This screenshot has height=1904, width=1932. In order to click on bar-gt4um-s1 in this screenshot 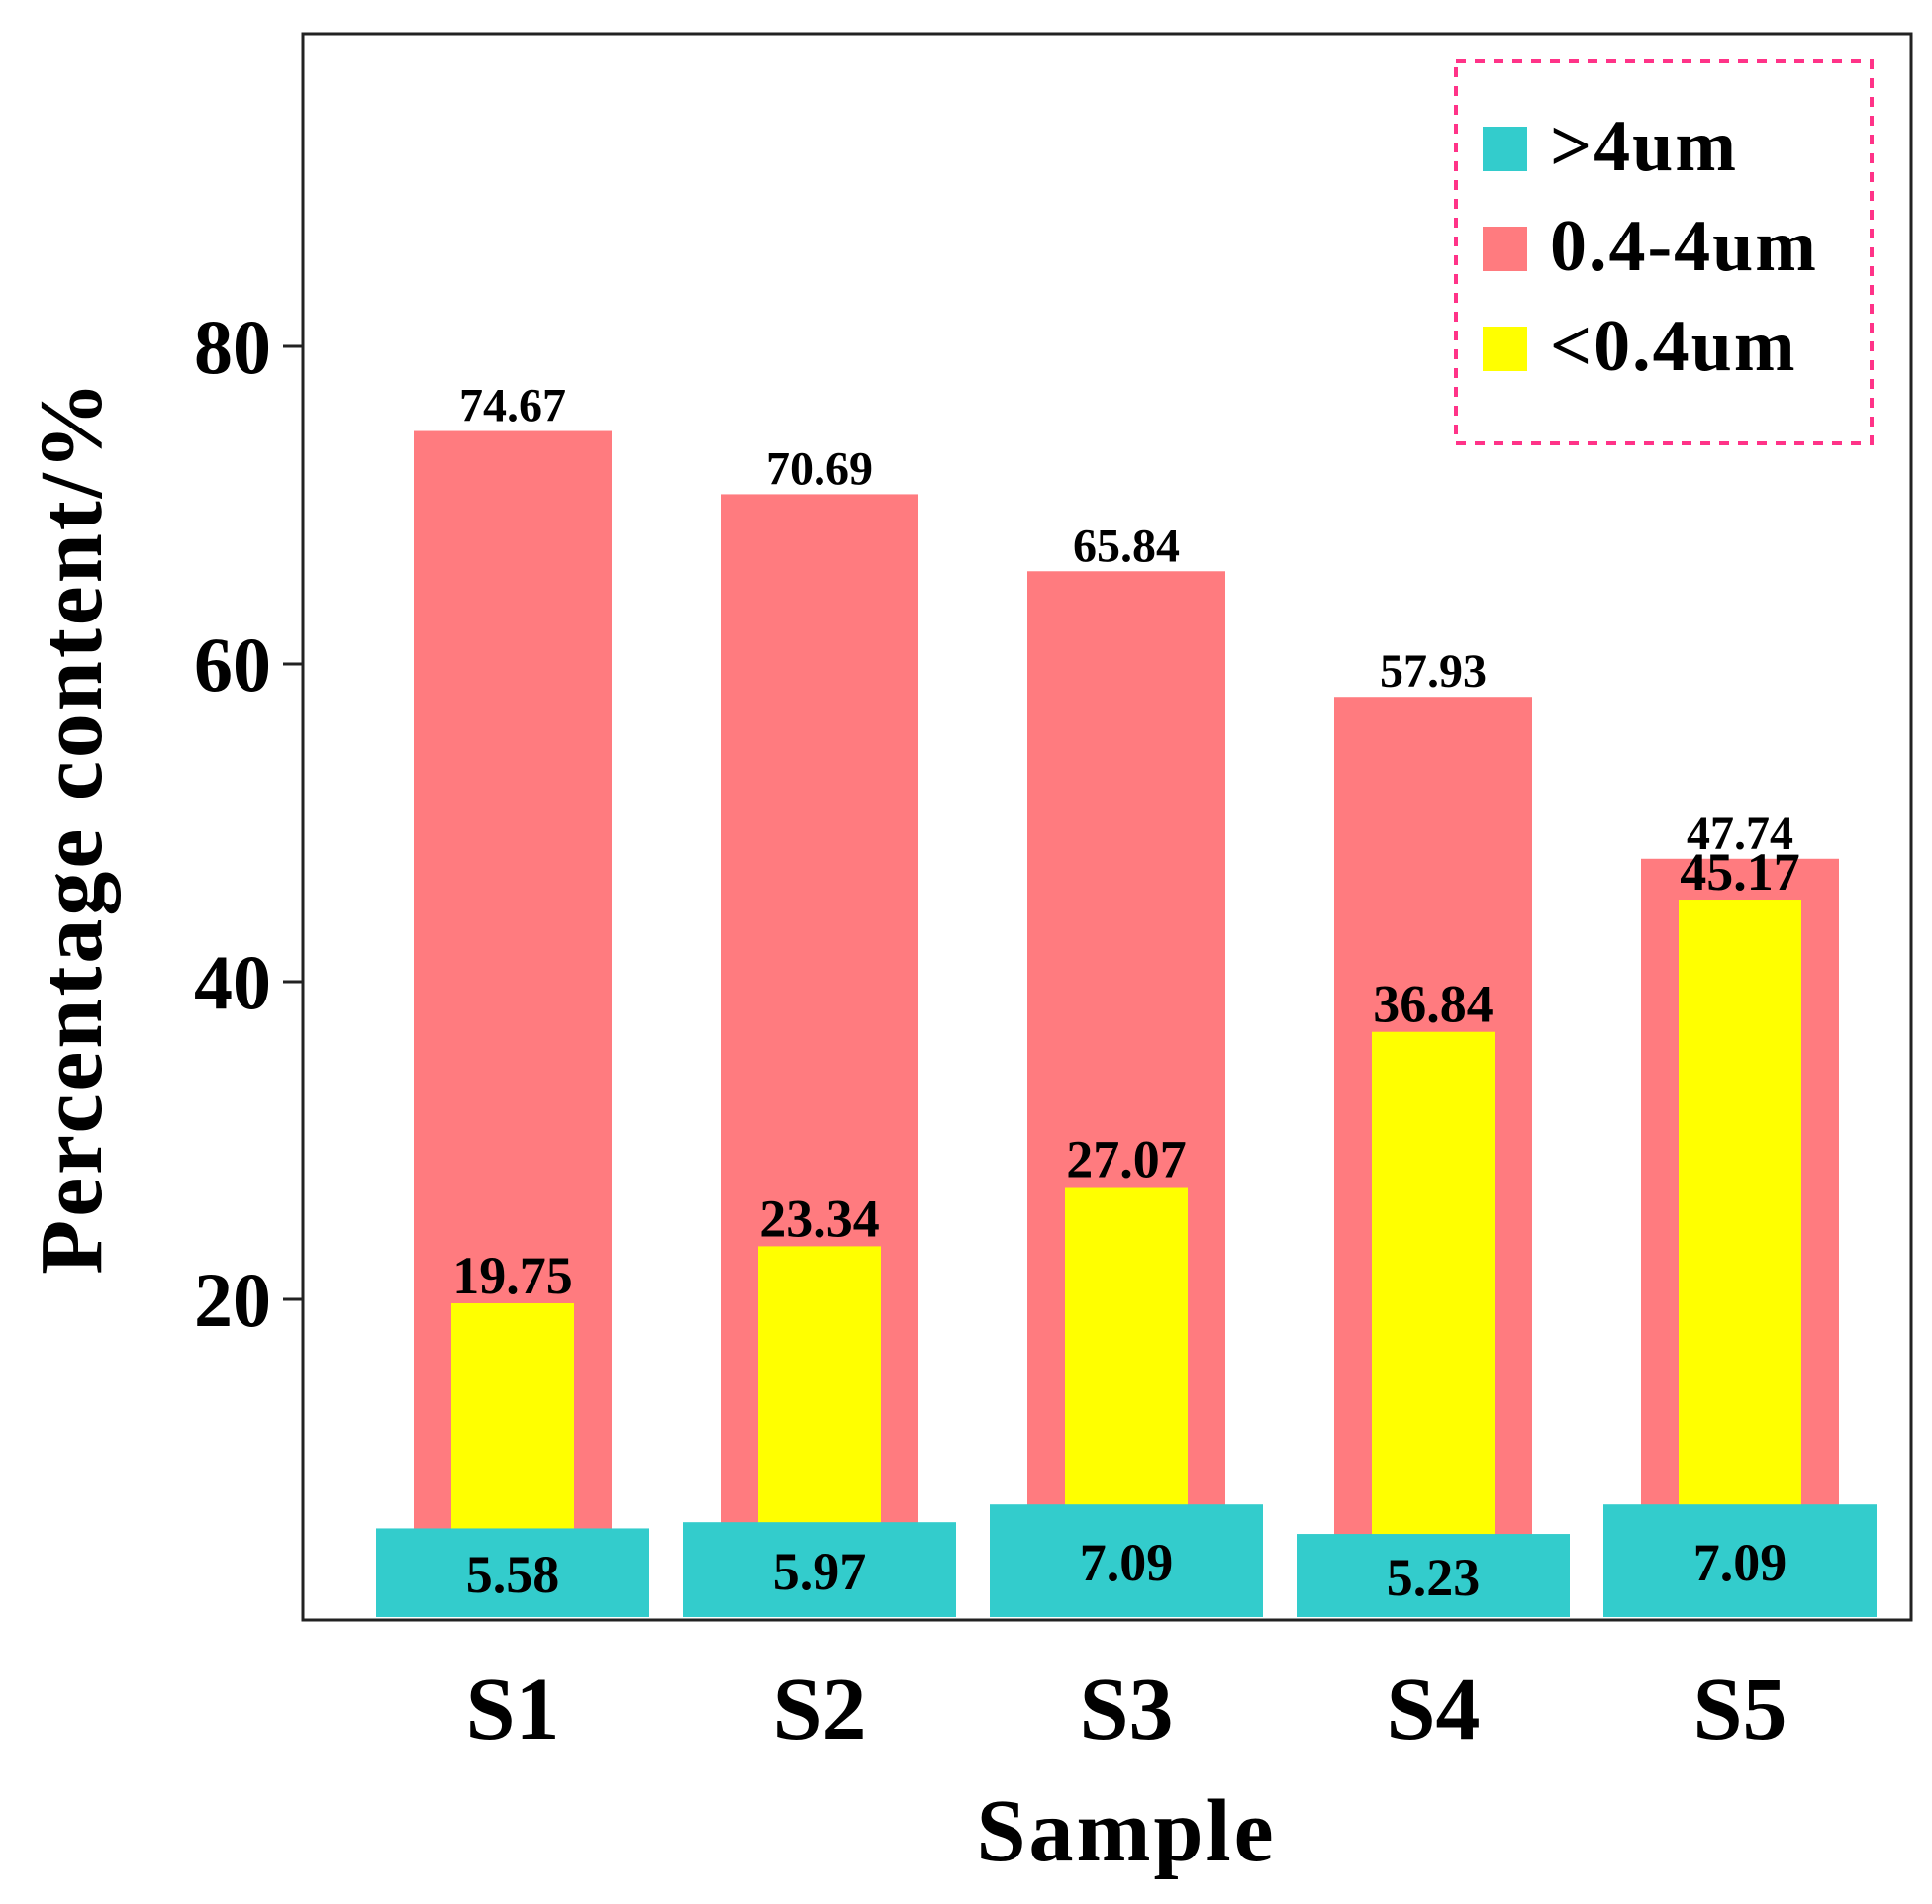, I will do `click(512, 1572)`.